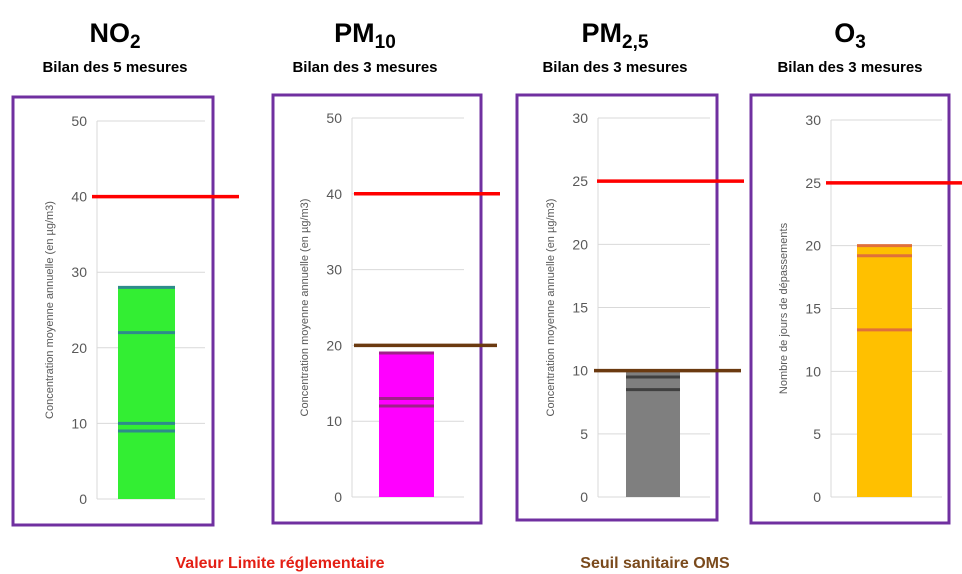 The image size is (962, 574). I want to click on chart-title: O3, so click(850, 35).